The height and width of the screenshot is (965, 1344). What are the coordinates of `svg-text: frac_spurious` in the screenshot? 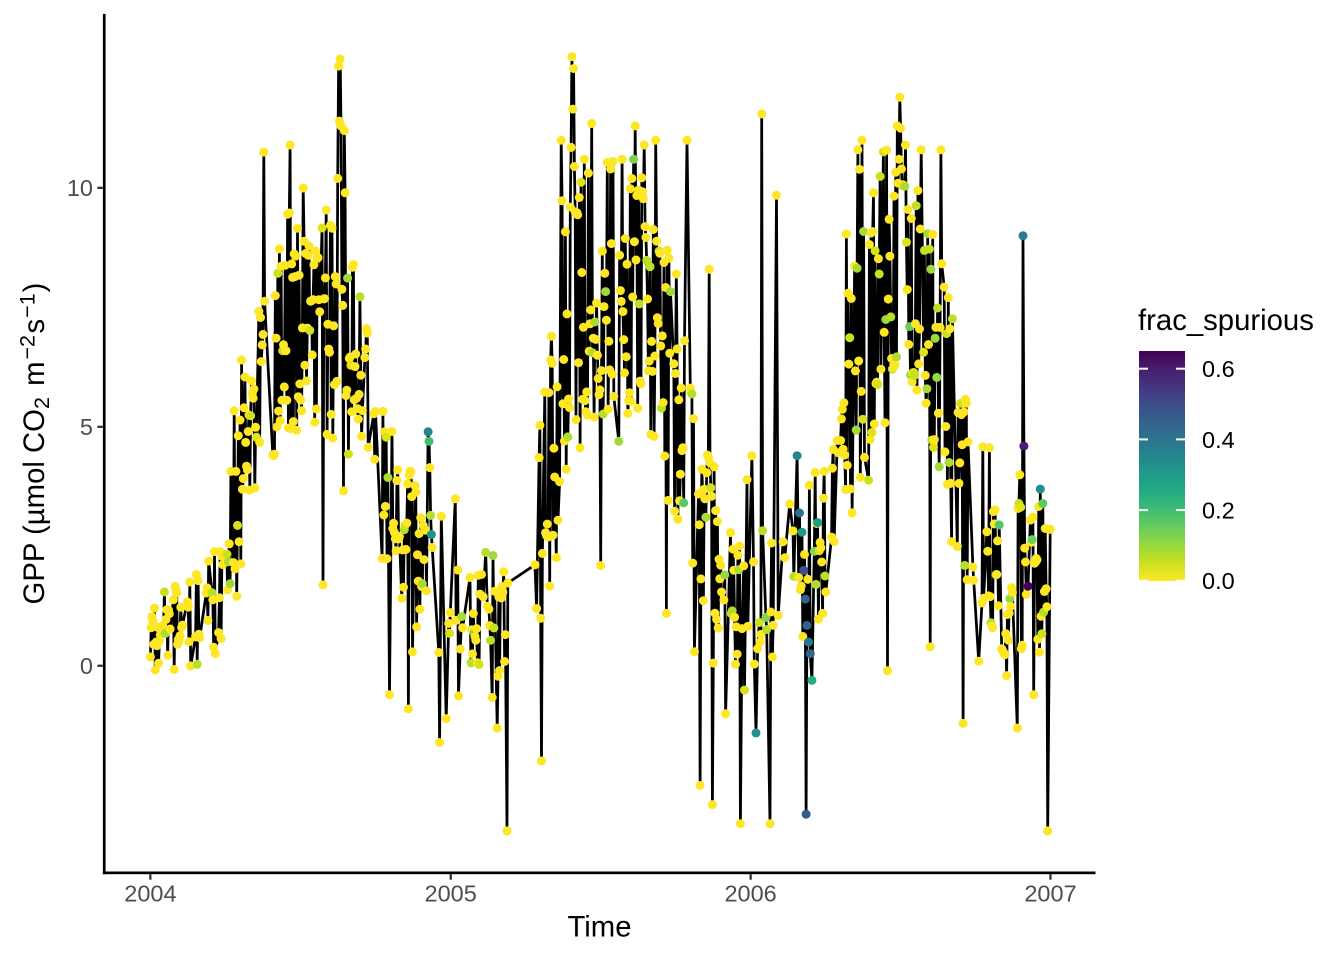 It's located at (1226, 320).